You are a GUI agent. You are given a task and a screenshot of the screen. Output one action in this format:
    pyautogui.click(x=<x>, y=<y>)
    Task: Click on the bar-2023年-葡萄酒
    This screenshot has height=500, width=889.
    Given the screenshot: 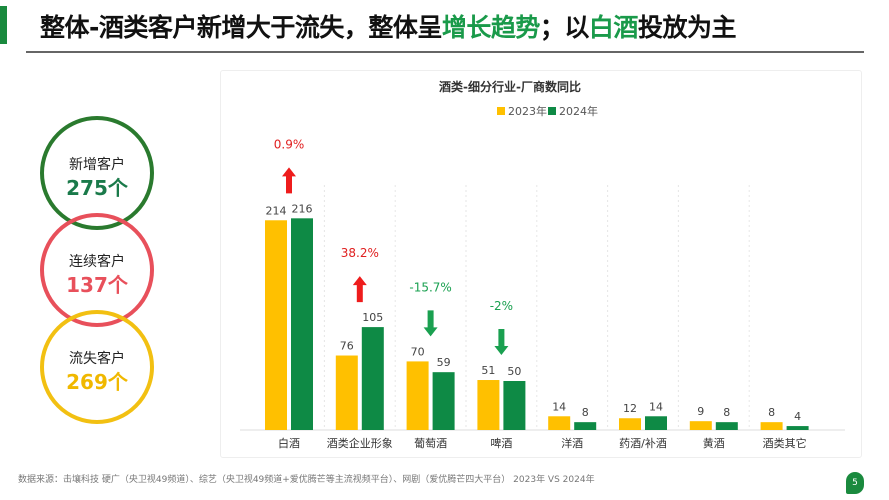 What is the action you would take?
    pyautogui.click(x=417, y=395)
    